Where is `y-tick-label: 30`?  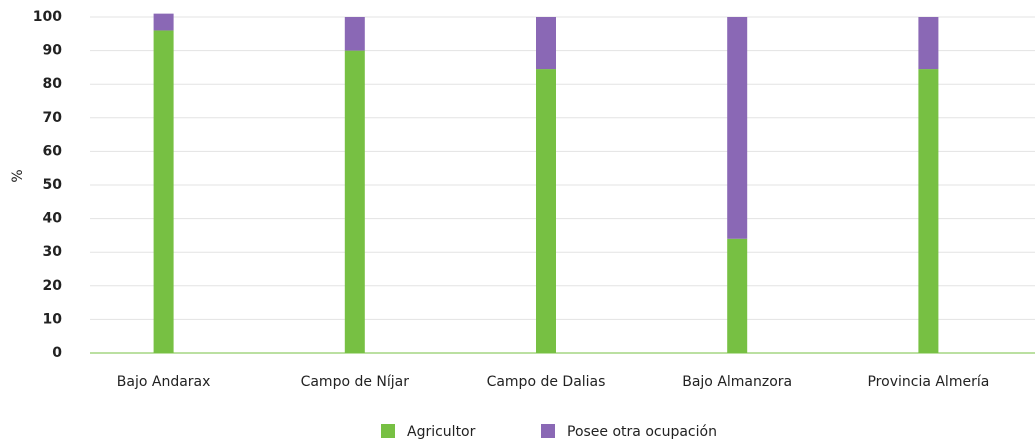 y-tick-label: 30 is located at coordinates (53, 252).